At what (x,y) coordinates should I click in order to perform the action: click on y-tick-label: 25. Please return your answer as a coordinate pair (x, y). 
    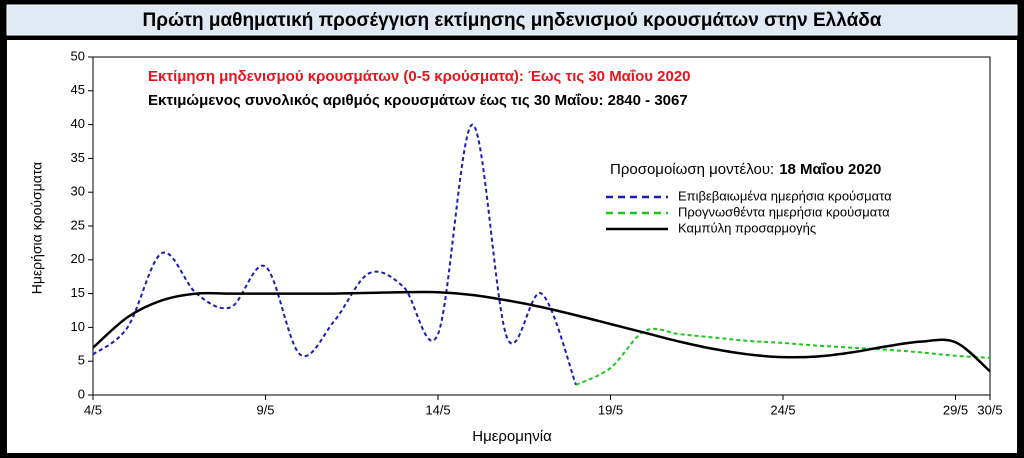
    Looking at the image, I should click on (78, 224).